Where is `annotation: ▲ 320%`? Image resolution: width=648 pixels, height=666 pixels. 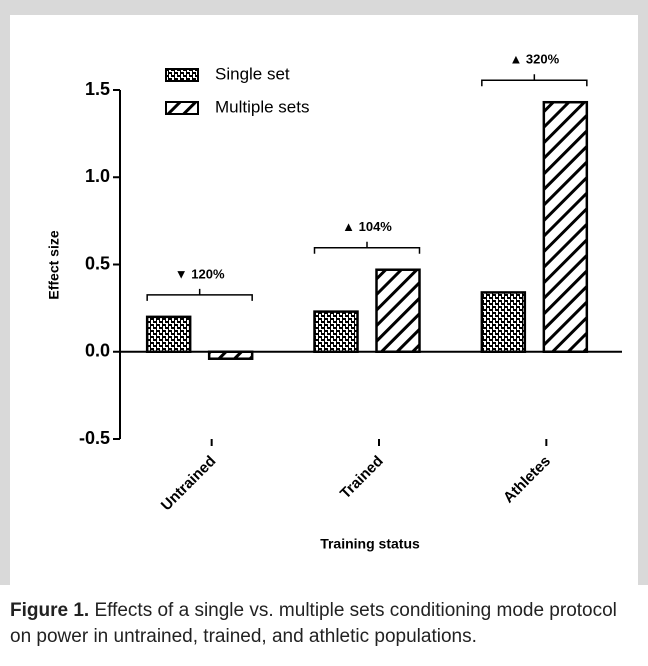
annotation: ▲ 320% is located at coordinates (534, 59).